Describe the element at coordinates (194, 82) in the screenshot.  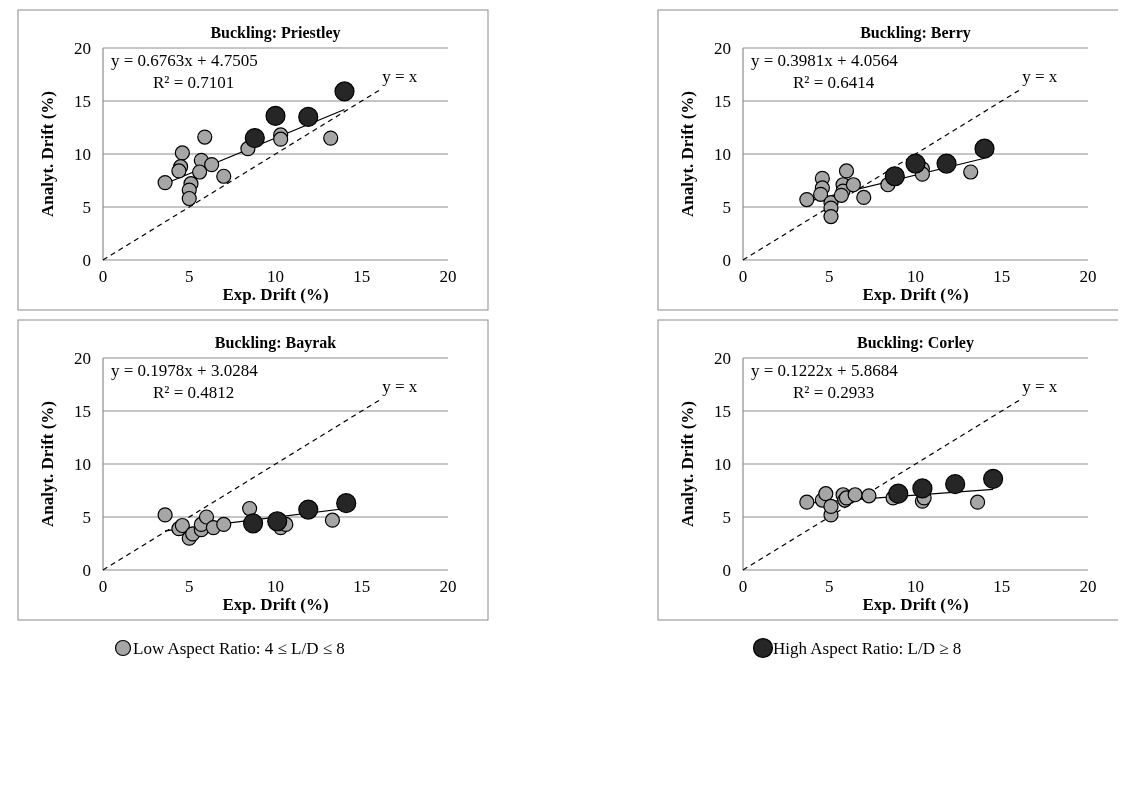
I see `annotation: R² = 0.7101` at that location.